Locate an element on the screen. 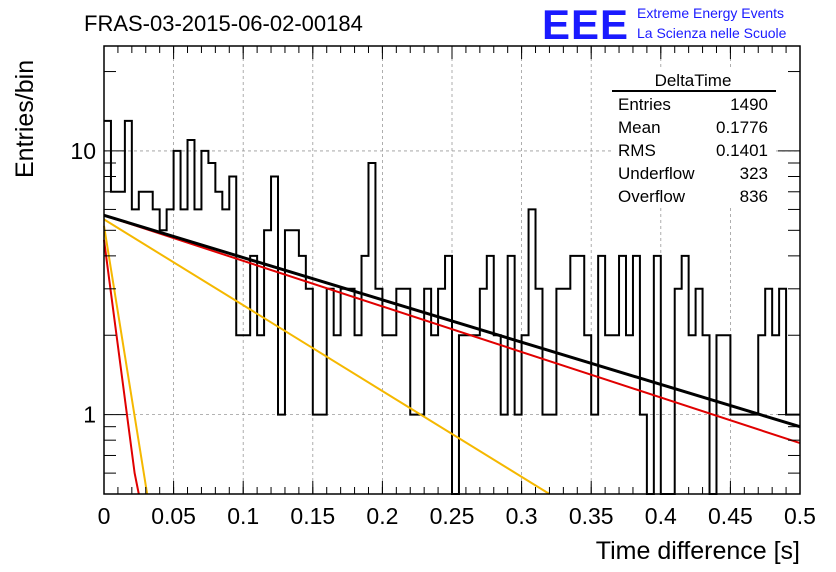 Image resolution: width=836 pixels, height=572 pixels. x-tick-label: 0 is located at coordinates (104, 516).